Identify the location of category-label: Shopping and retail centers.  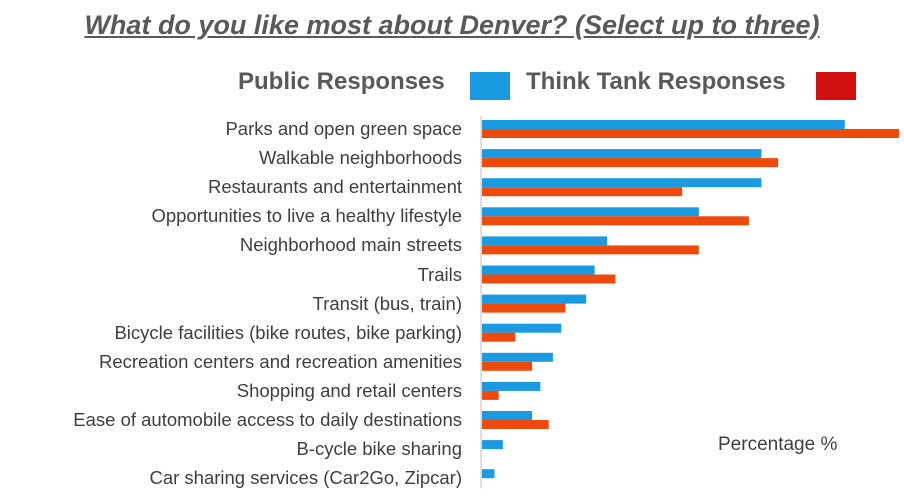
(349, 390).